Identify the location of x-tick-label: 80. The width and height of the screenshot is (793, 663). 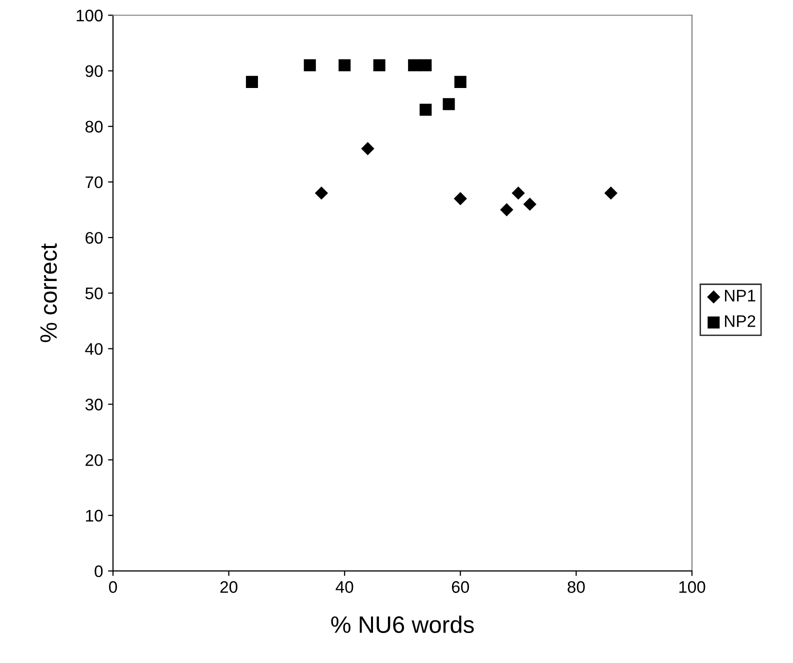
(576, 587).